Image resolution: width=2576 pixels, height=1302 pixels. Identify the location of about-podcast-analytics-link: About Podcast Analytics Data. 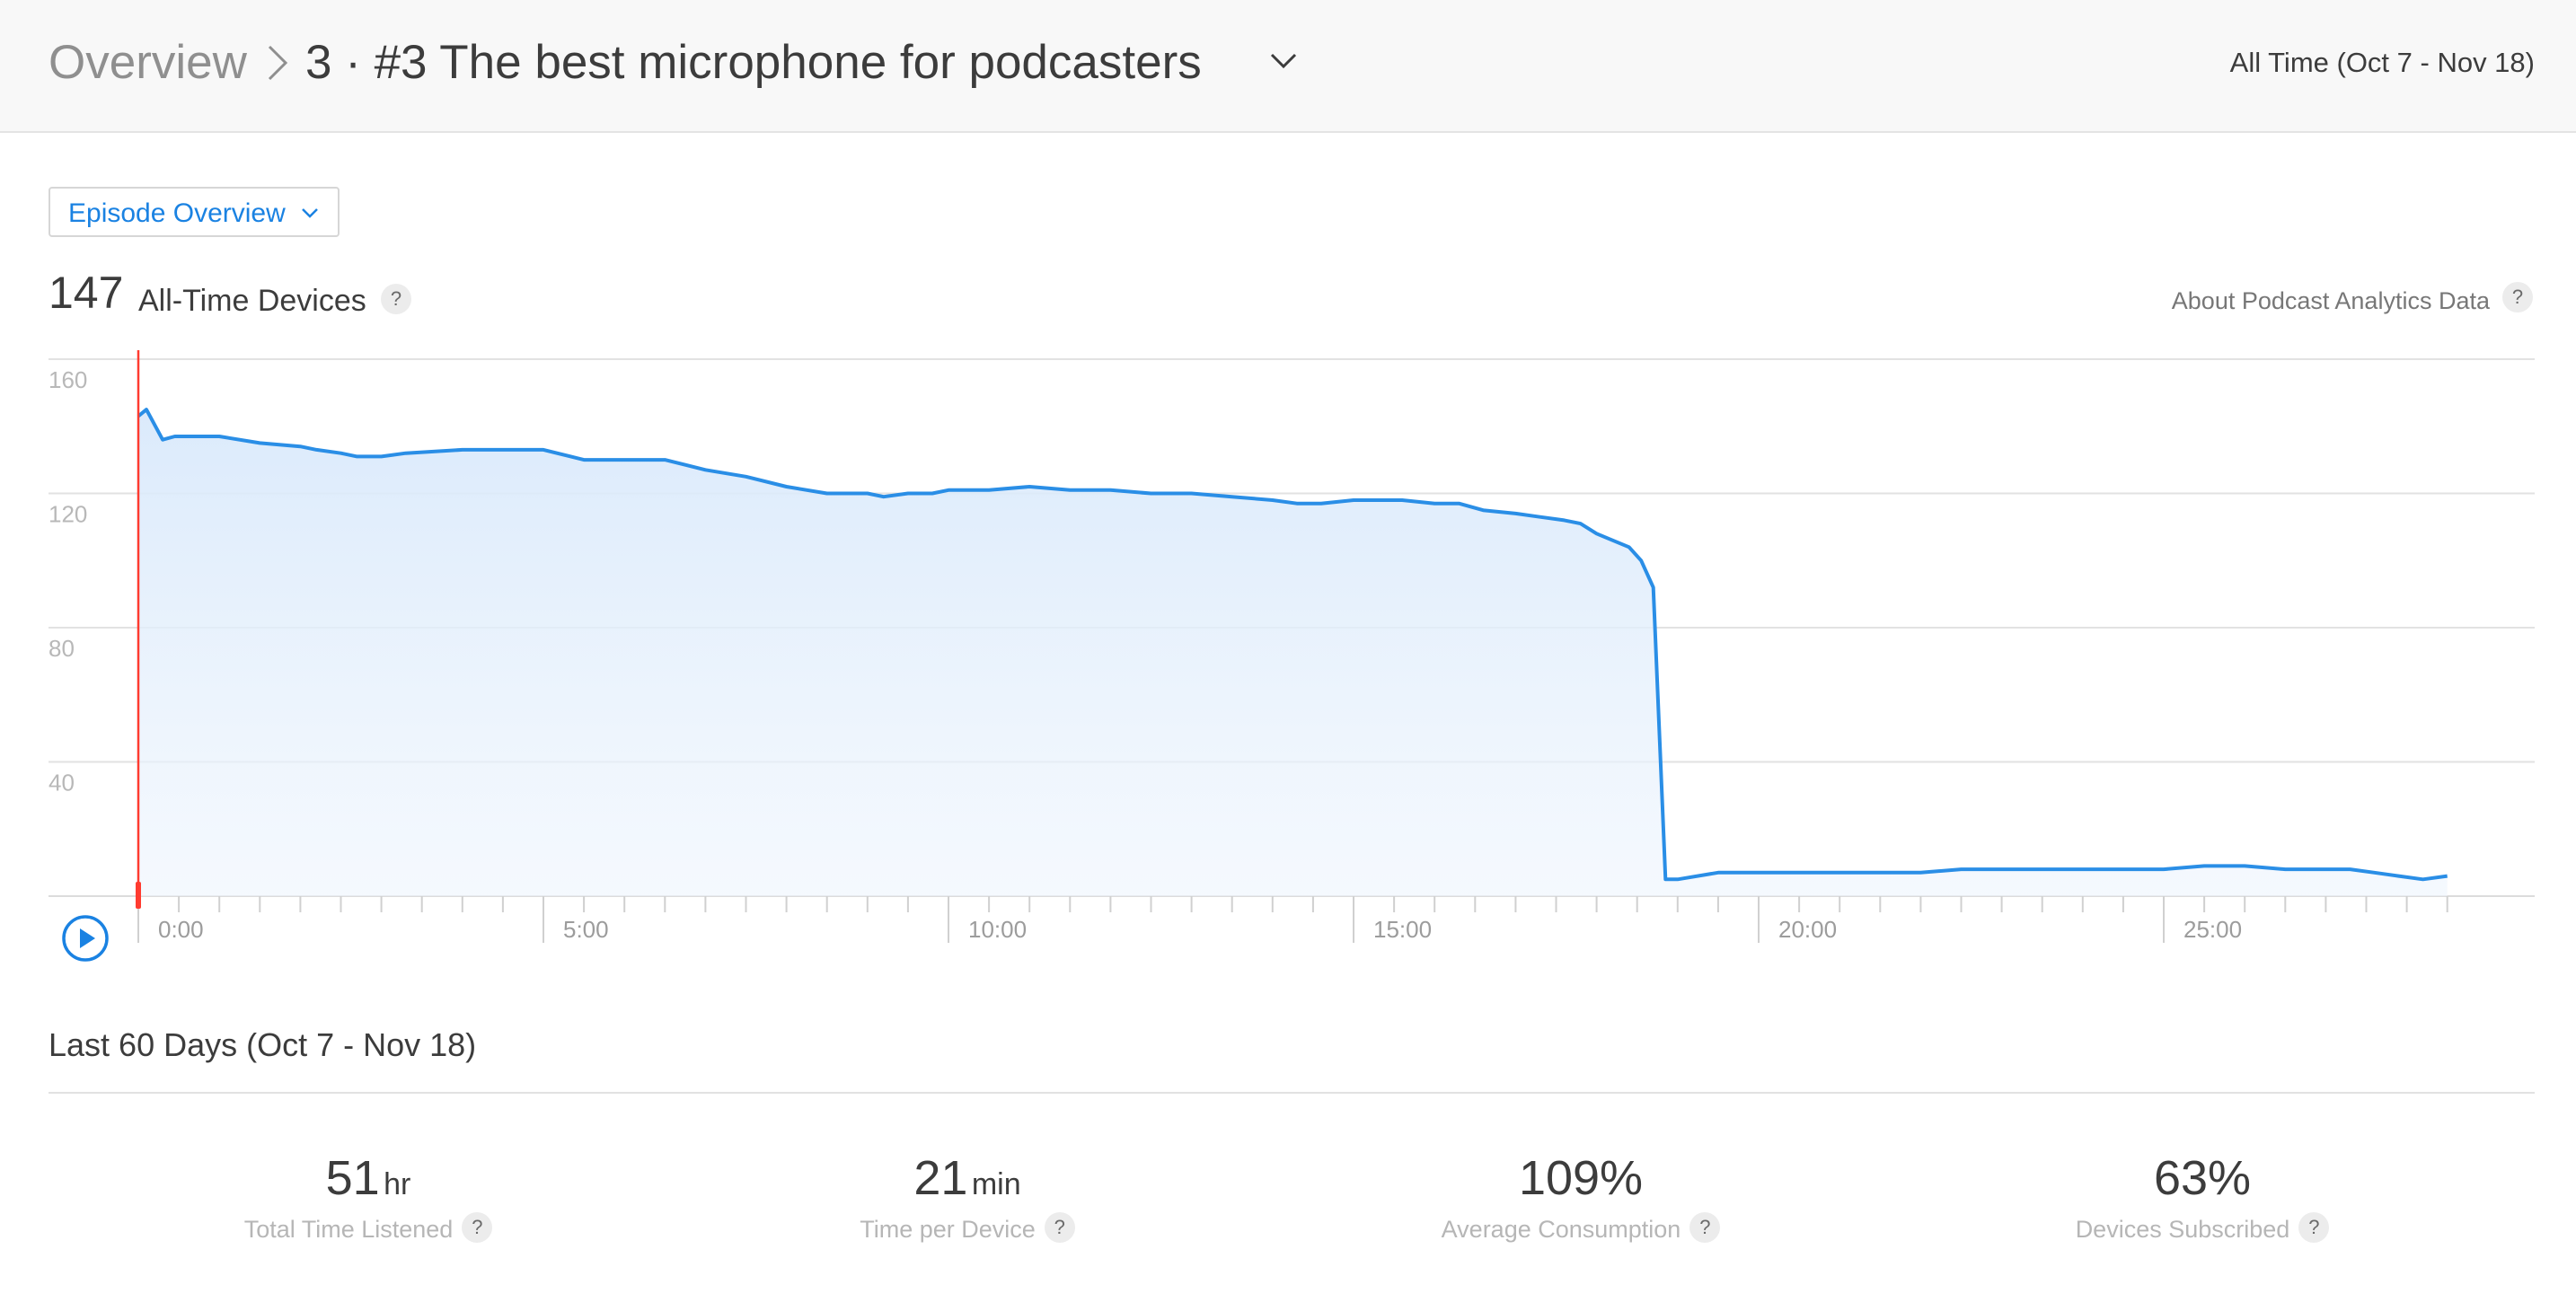
(2330, 300).